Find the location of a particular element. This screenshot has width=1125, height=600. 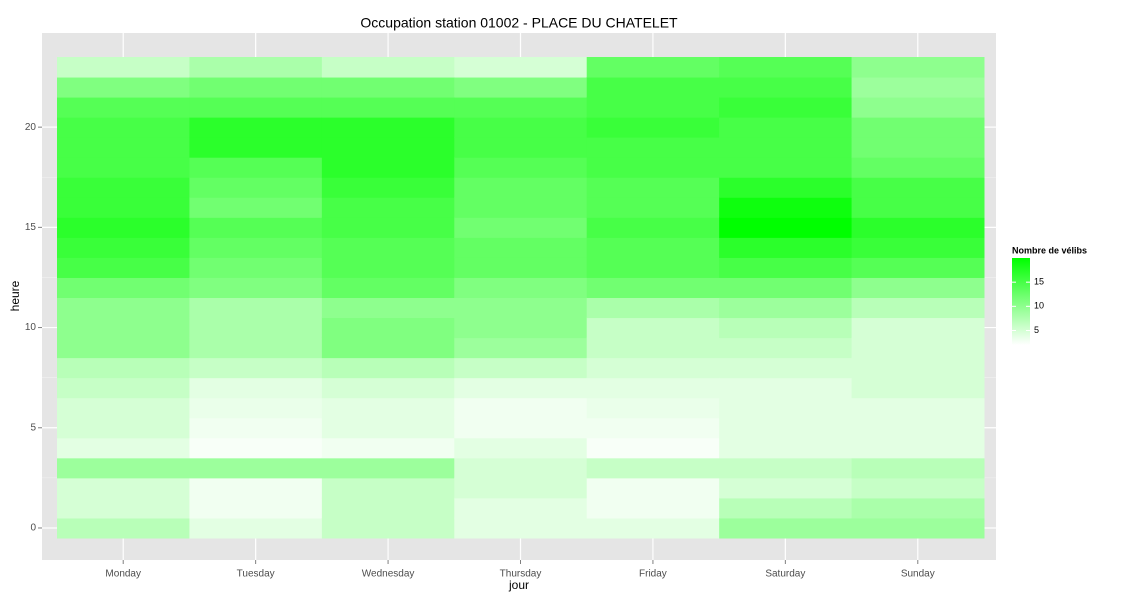

x-tick-label: Wednesday is located at coordinates (388, 574).